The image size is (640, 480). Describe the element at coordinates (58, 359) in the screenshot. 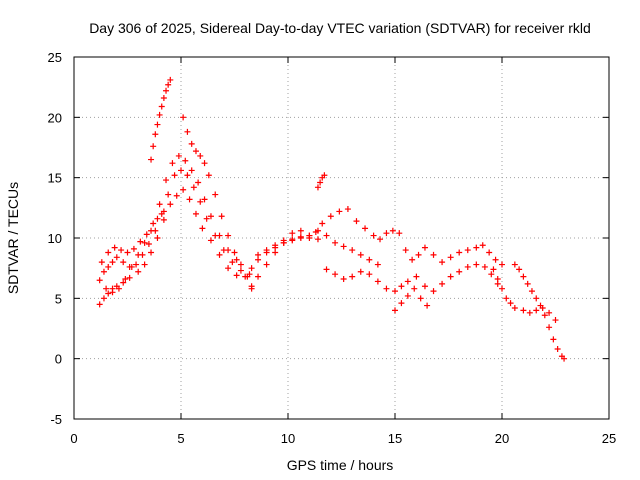

I see `y-tick-label: 0` at that location.